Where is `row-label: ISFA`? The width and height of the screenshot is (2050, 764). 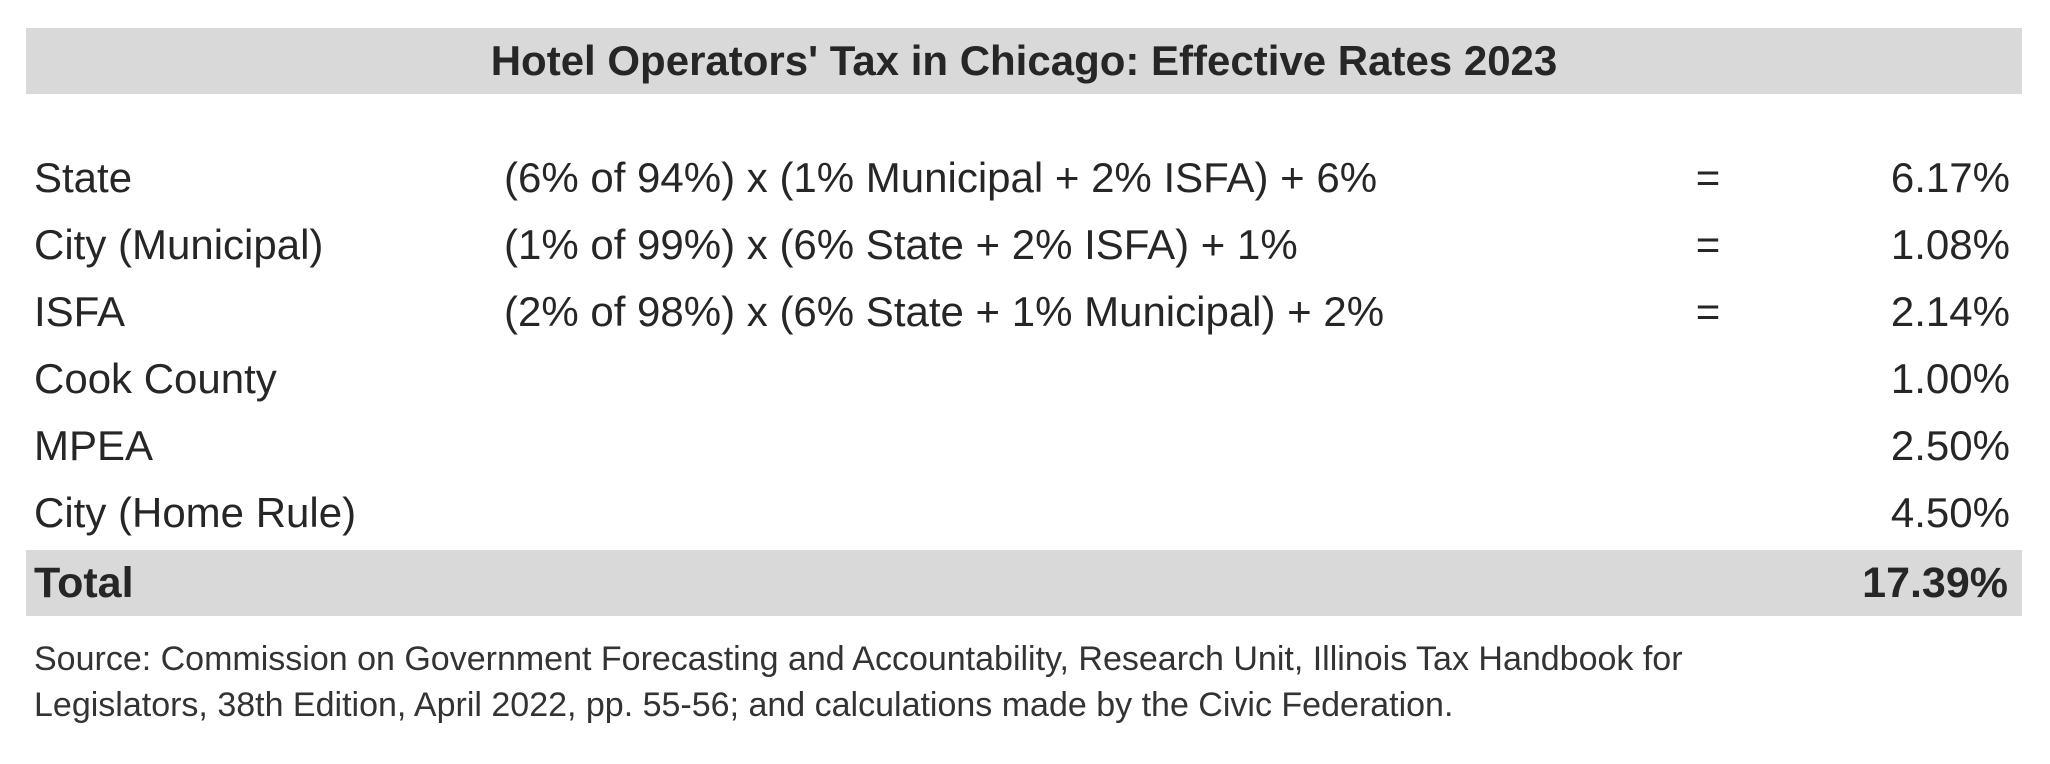
row-label: ISFA is located at coordinates (80, 311).